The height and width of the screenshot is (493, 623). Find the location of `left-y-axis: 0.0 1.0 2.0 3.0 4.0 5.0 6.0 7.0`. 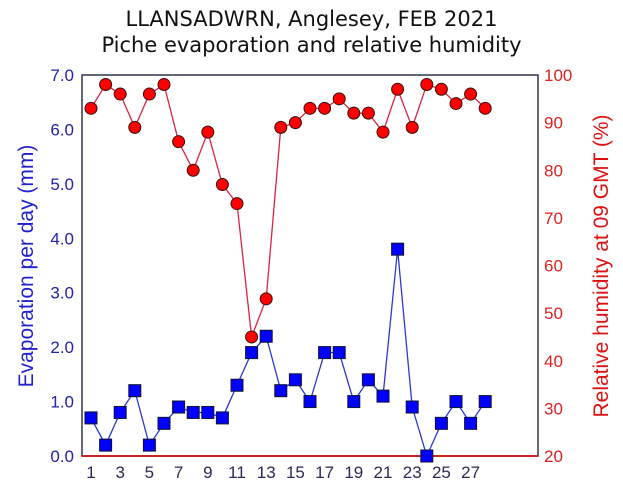

left-y-axis: 0.0 1.0 2.0 3.0 4.0 5.0 6.0 7.0 is located at coordinates (62, 266).